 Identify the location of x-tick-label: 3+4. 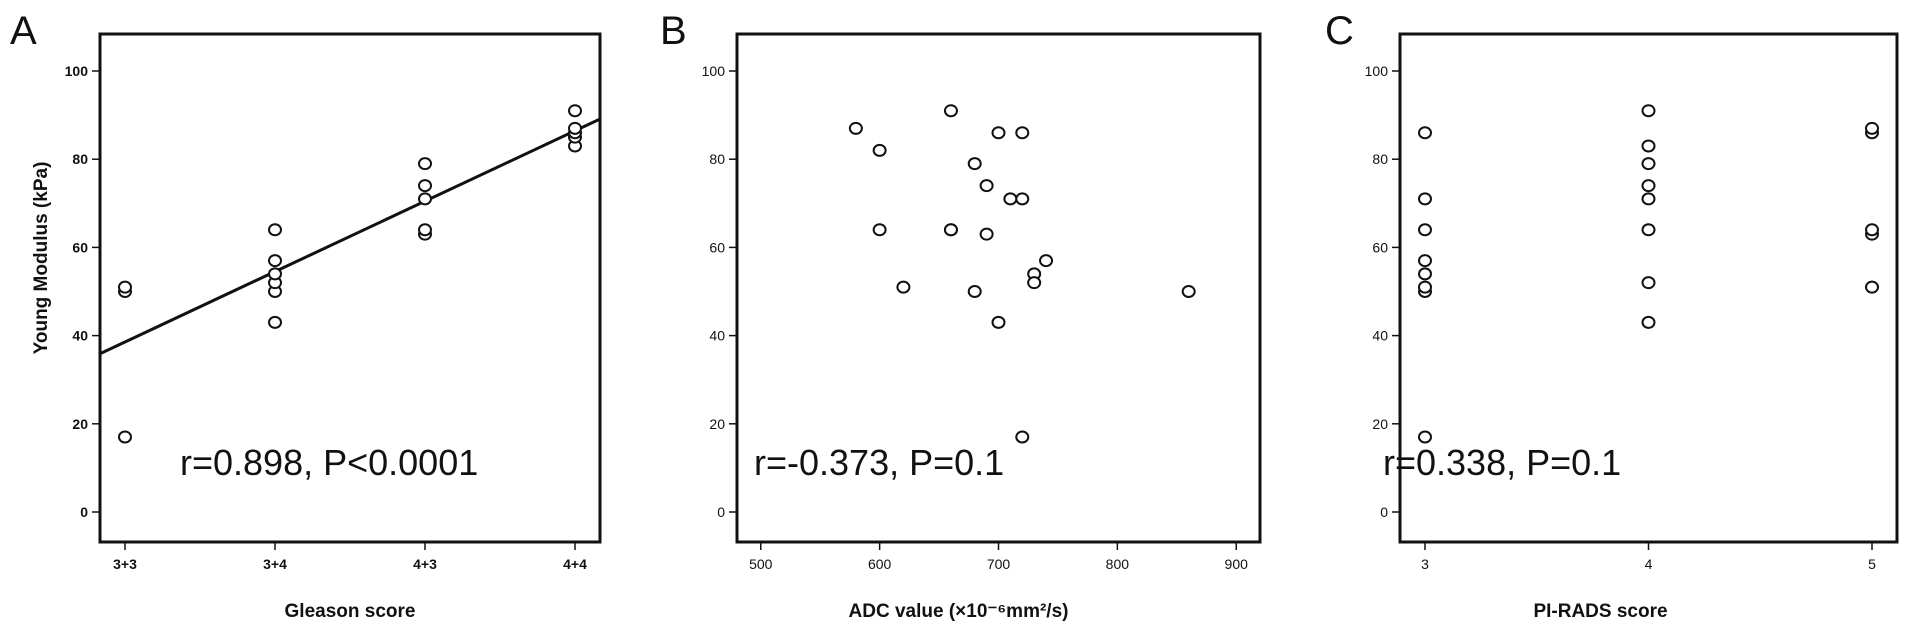
(275, 564).